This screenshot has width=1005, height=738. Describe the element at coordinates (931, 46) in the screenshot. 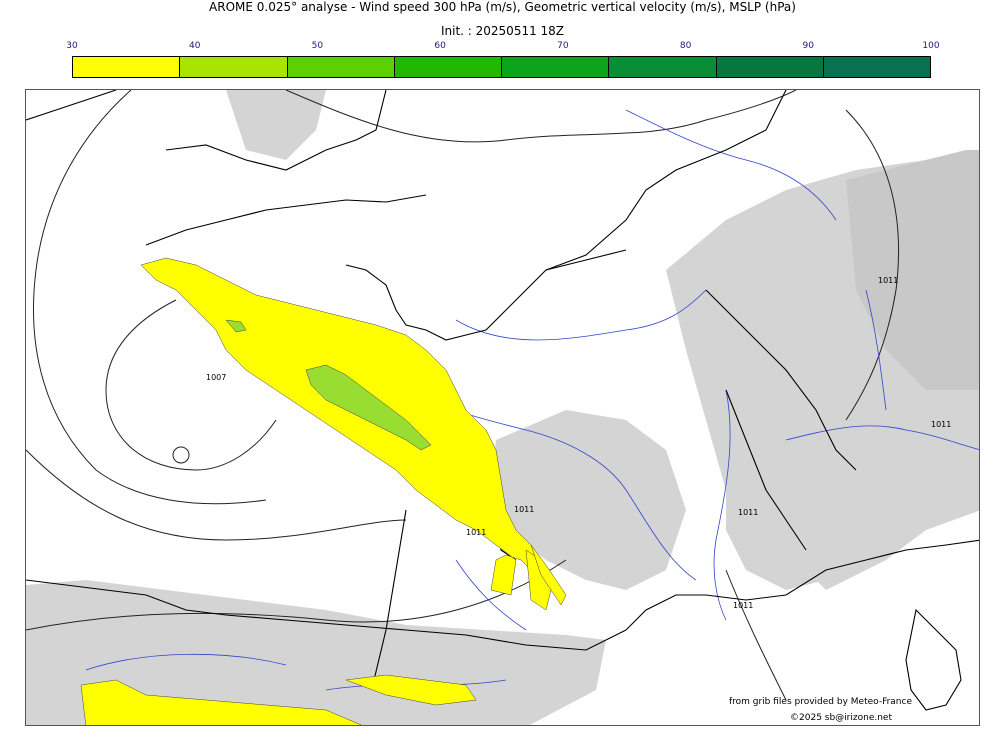

I see `colorbar-tick: 100` at that location.